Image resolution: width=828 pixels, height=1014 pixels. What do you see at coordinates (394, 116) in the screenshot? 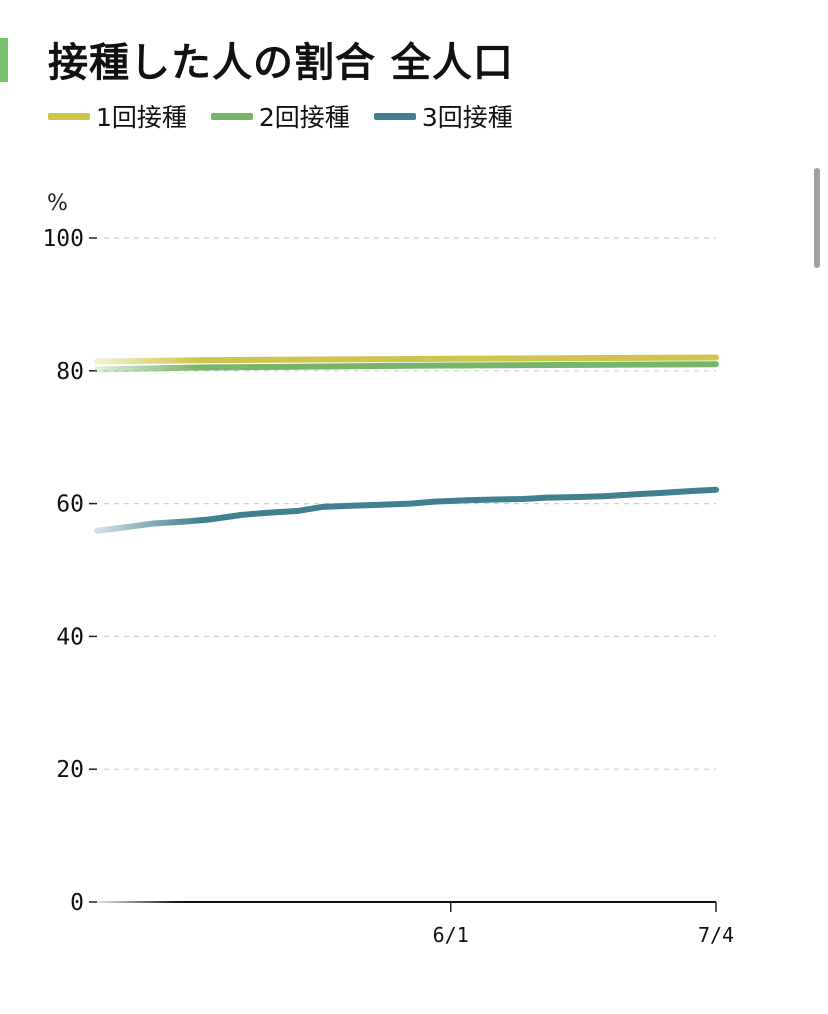
I see `legend-swatch-dose3` at bounding box center [394, 116].